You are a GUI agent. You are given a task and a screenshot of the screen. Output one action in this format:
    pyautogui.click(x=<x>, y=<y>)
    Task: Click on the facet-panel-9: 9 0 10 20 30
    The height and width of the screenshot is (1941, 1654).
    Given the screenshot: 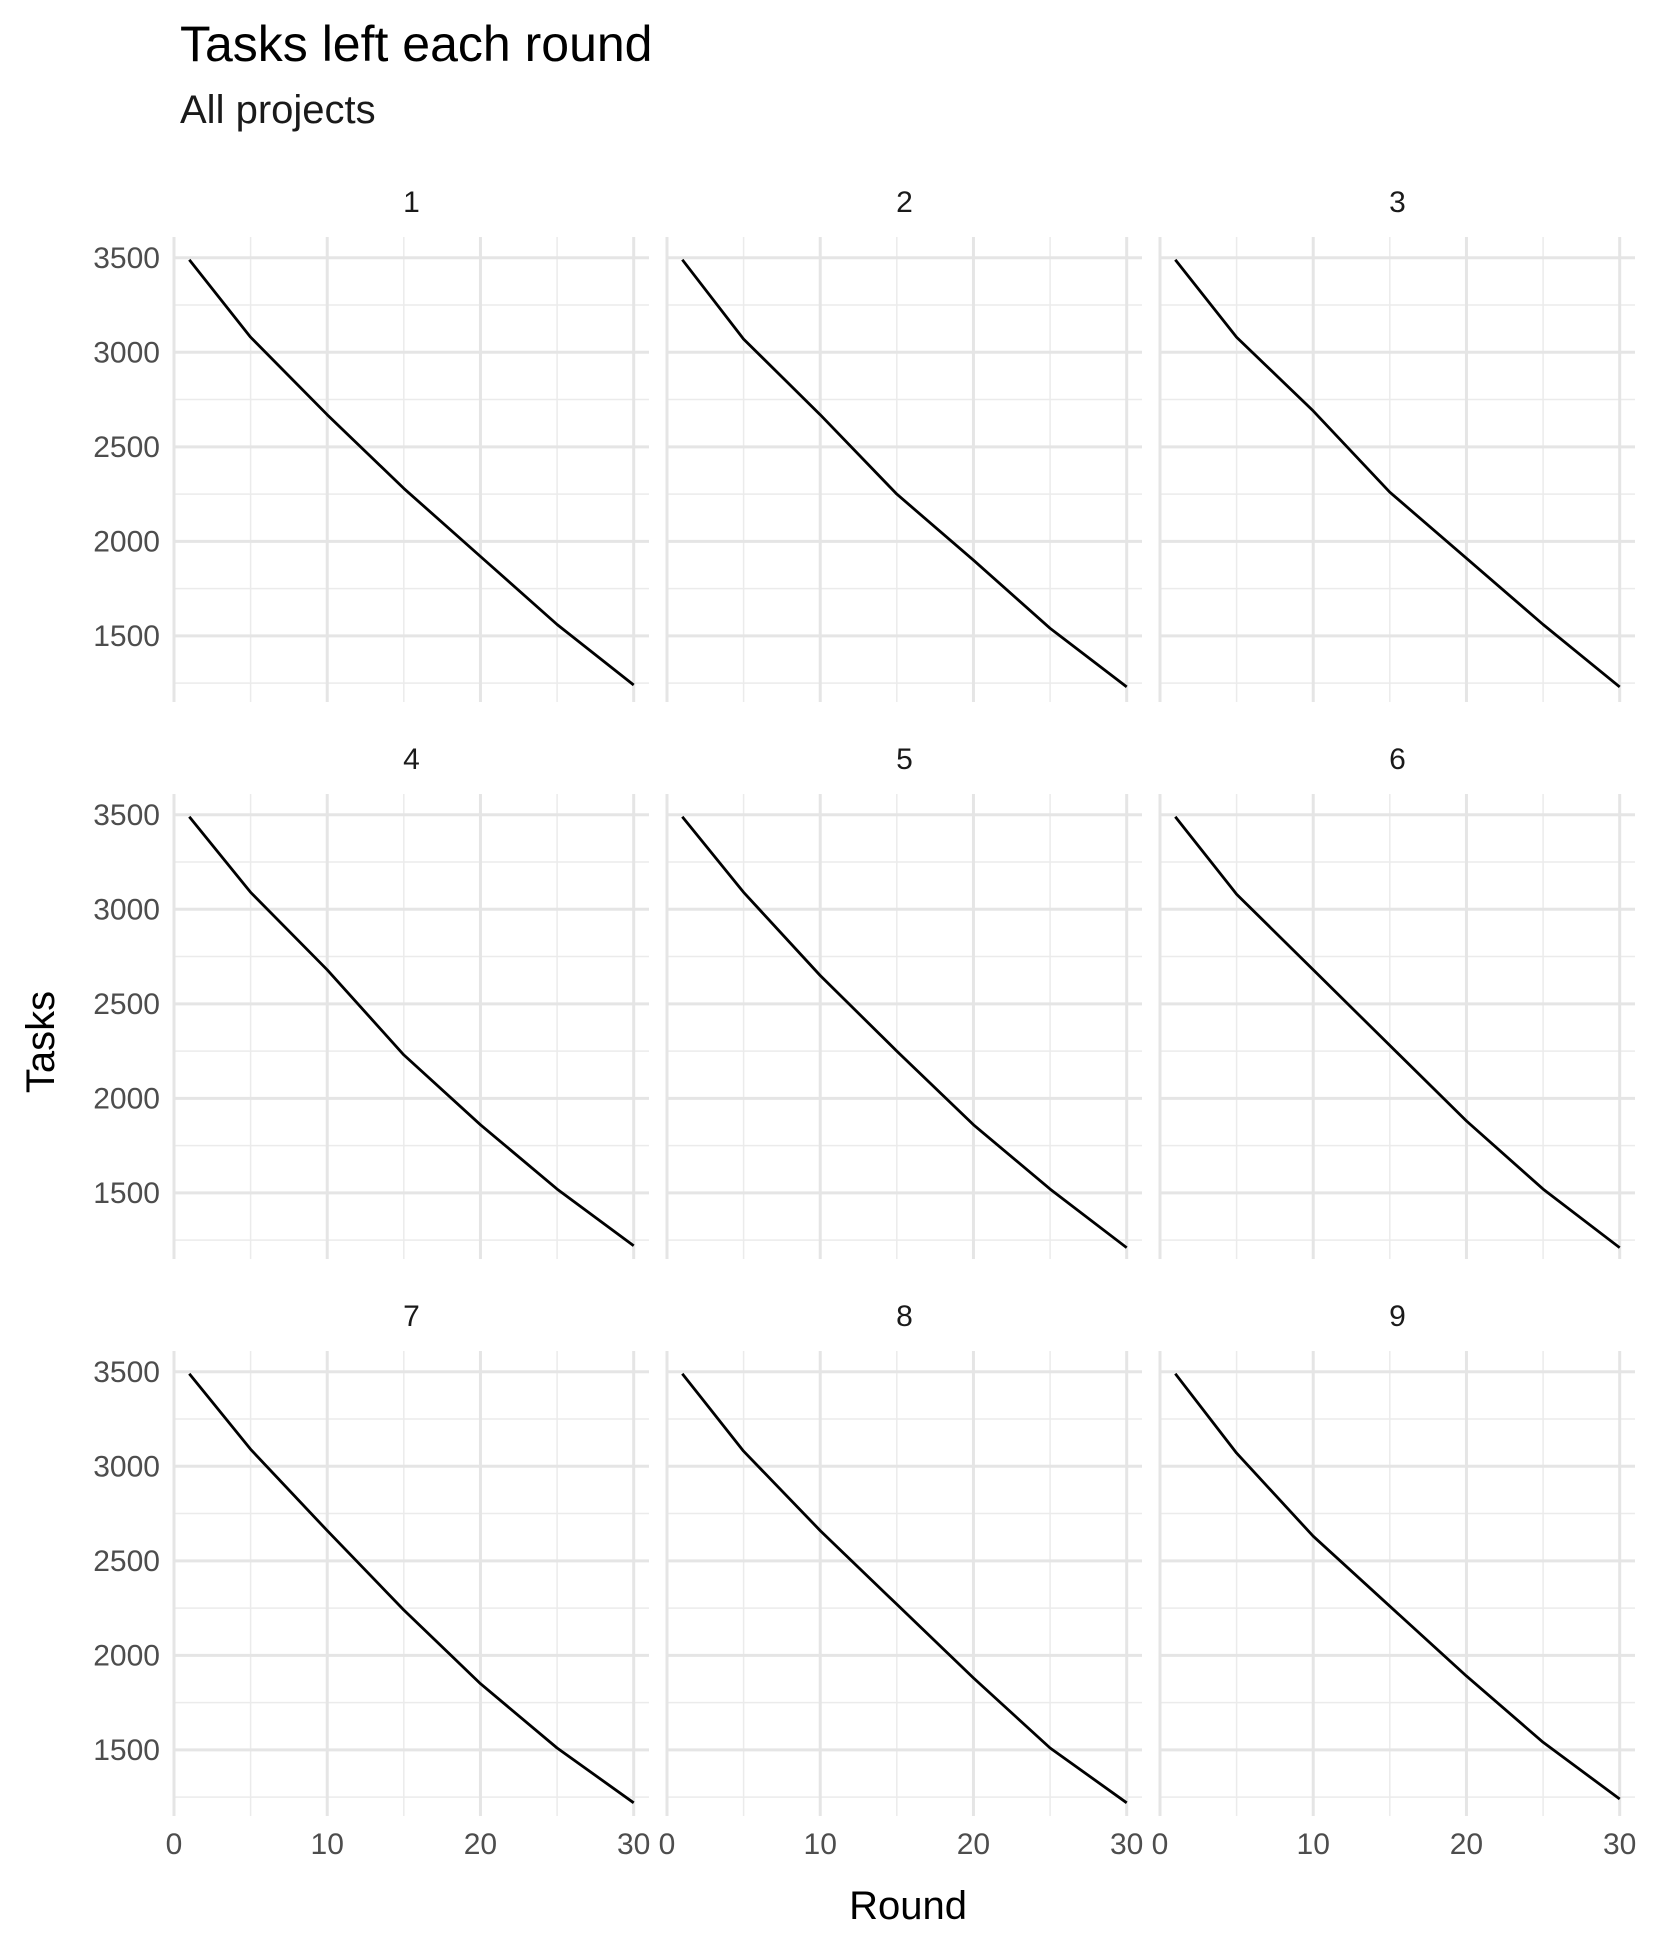 What is the action you would take?
    pyautogui.click(x=1394, y=1580)
    